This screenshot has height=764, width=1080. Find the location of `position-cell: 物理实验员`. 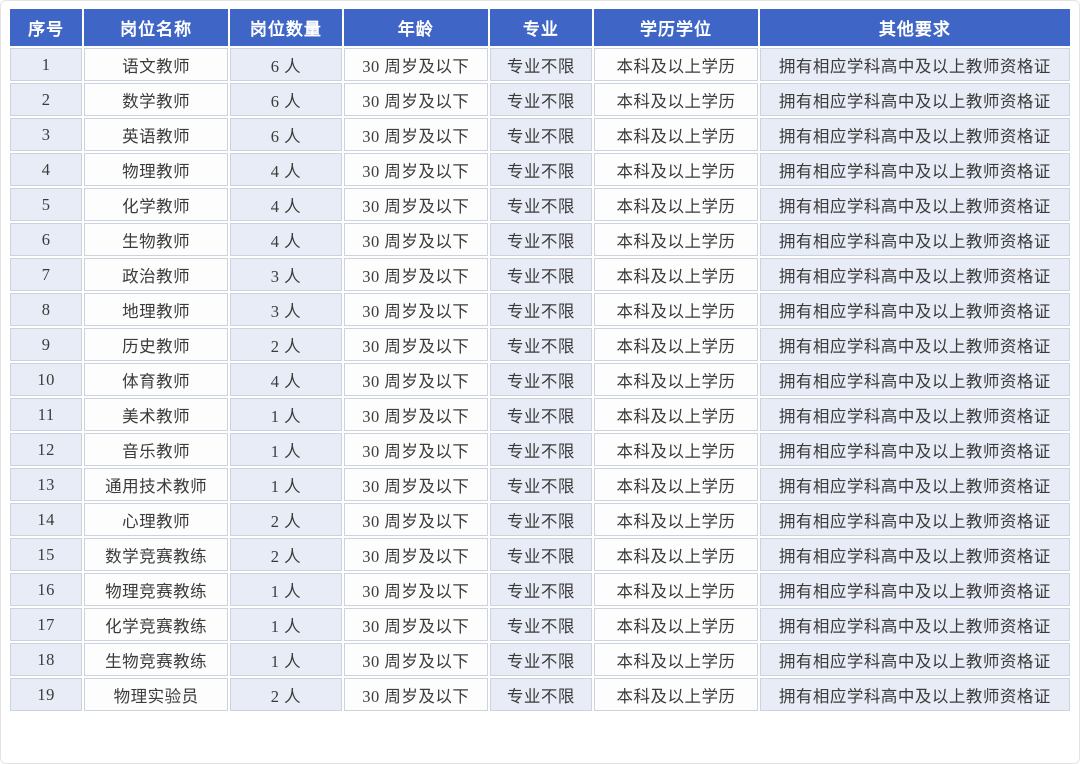

position-cell: 物理实验员 is located at coordinates (156, 694).